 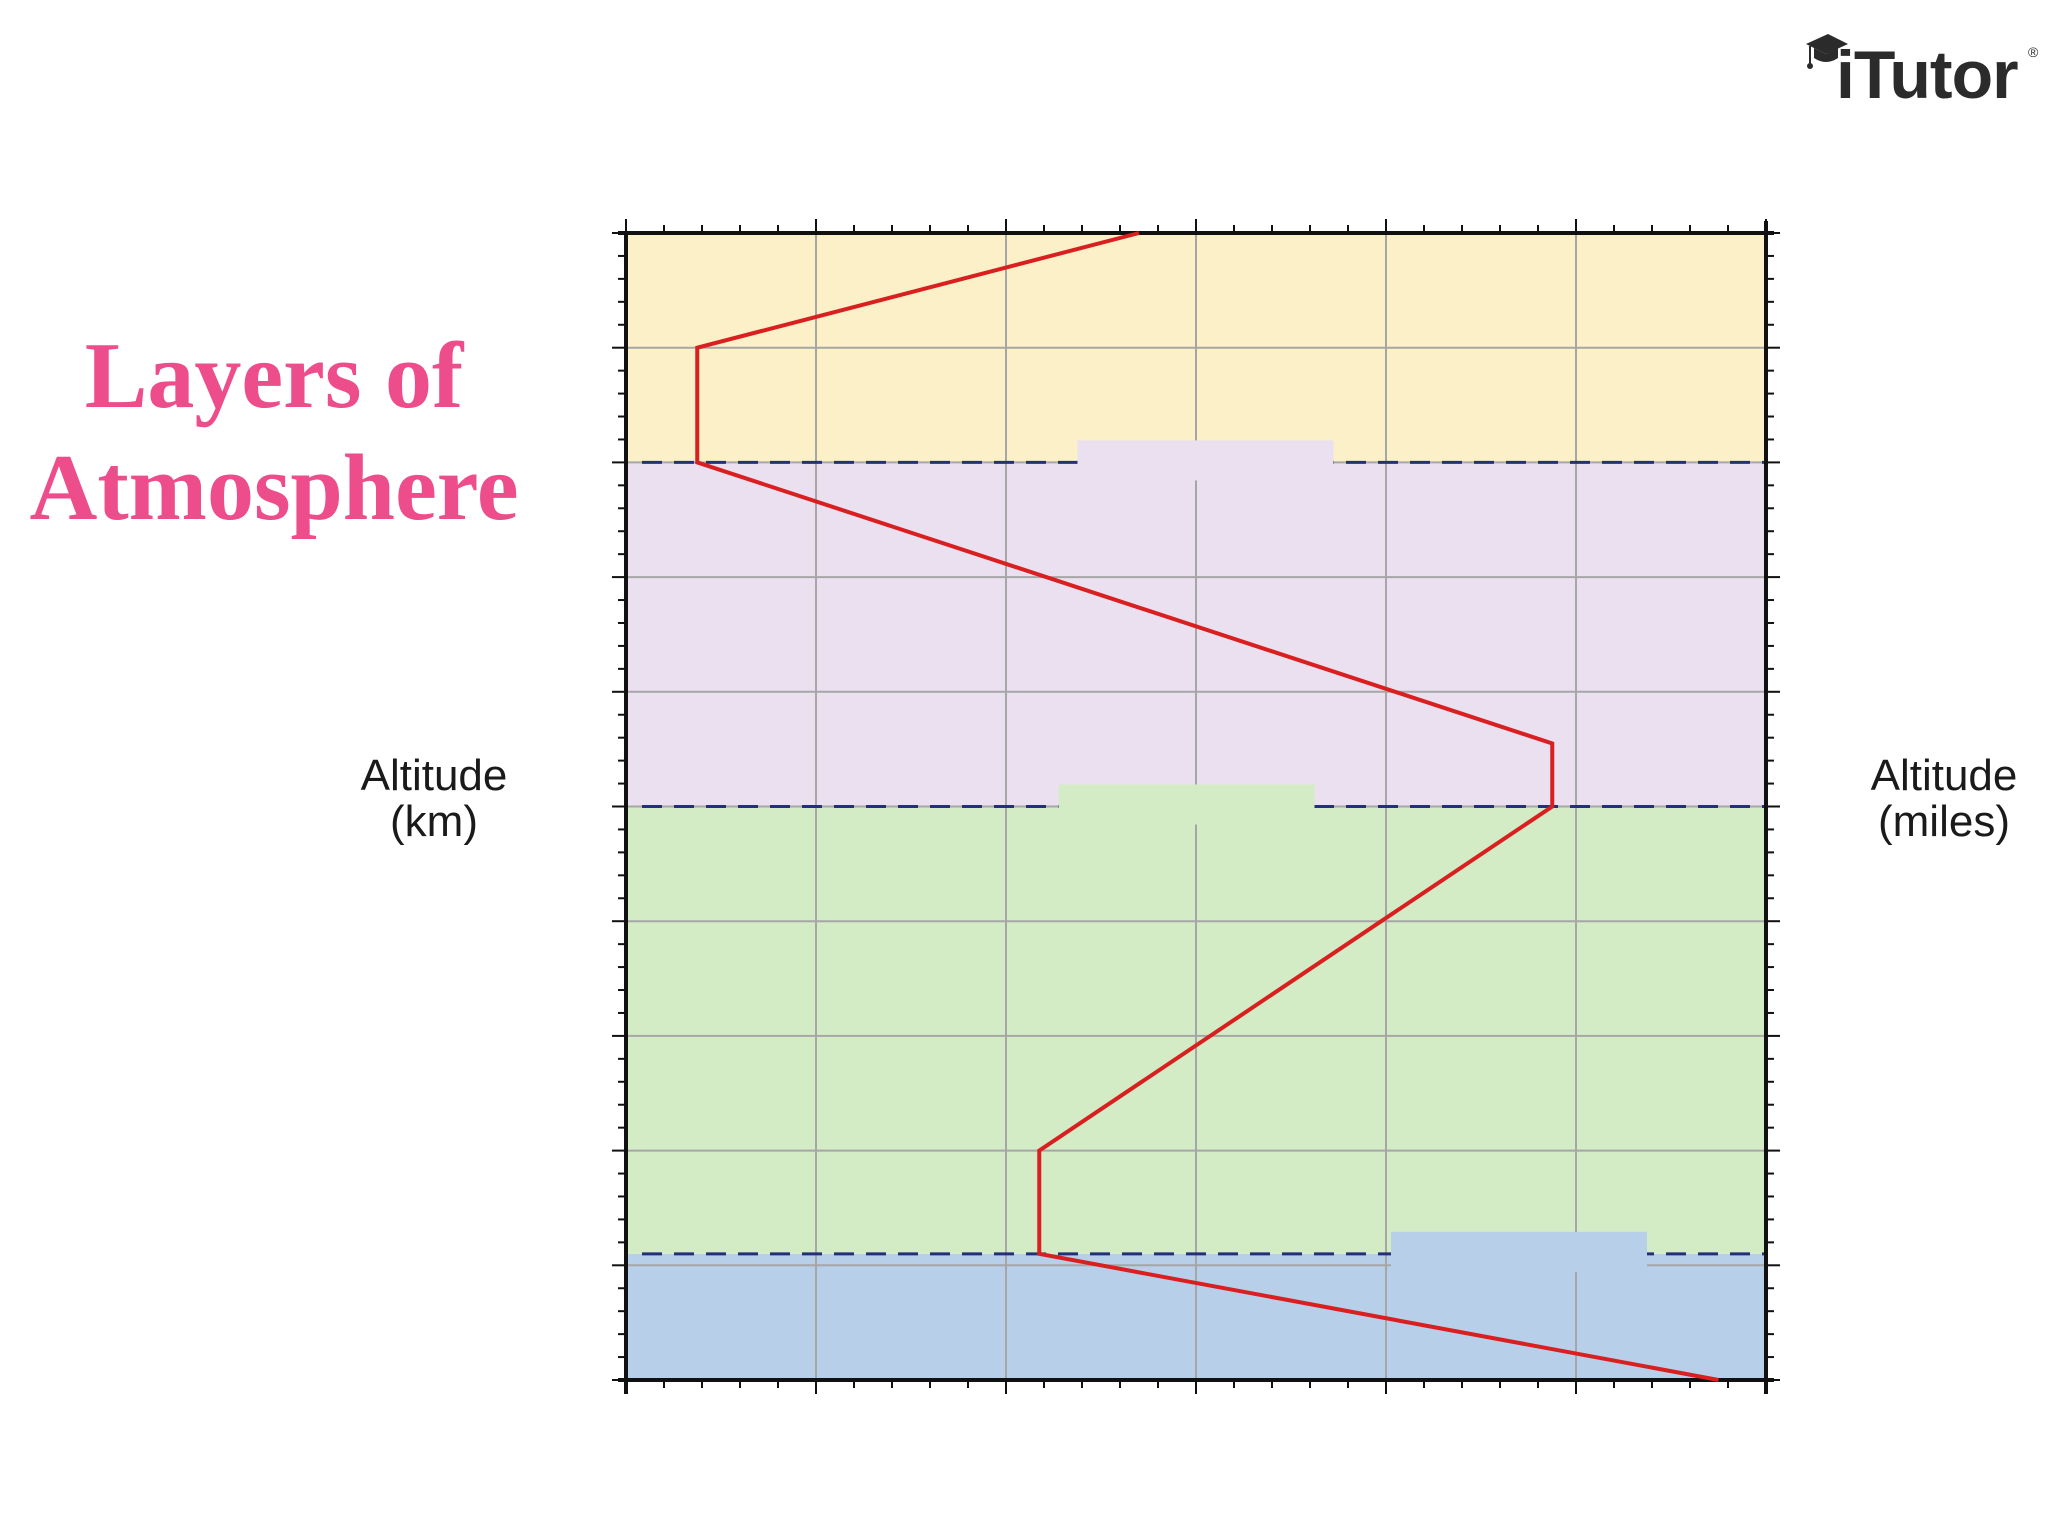 I want to click on y-axis-title-right-line: (miles), so click(x=1944, y=821).